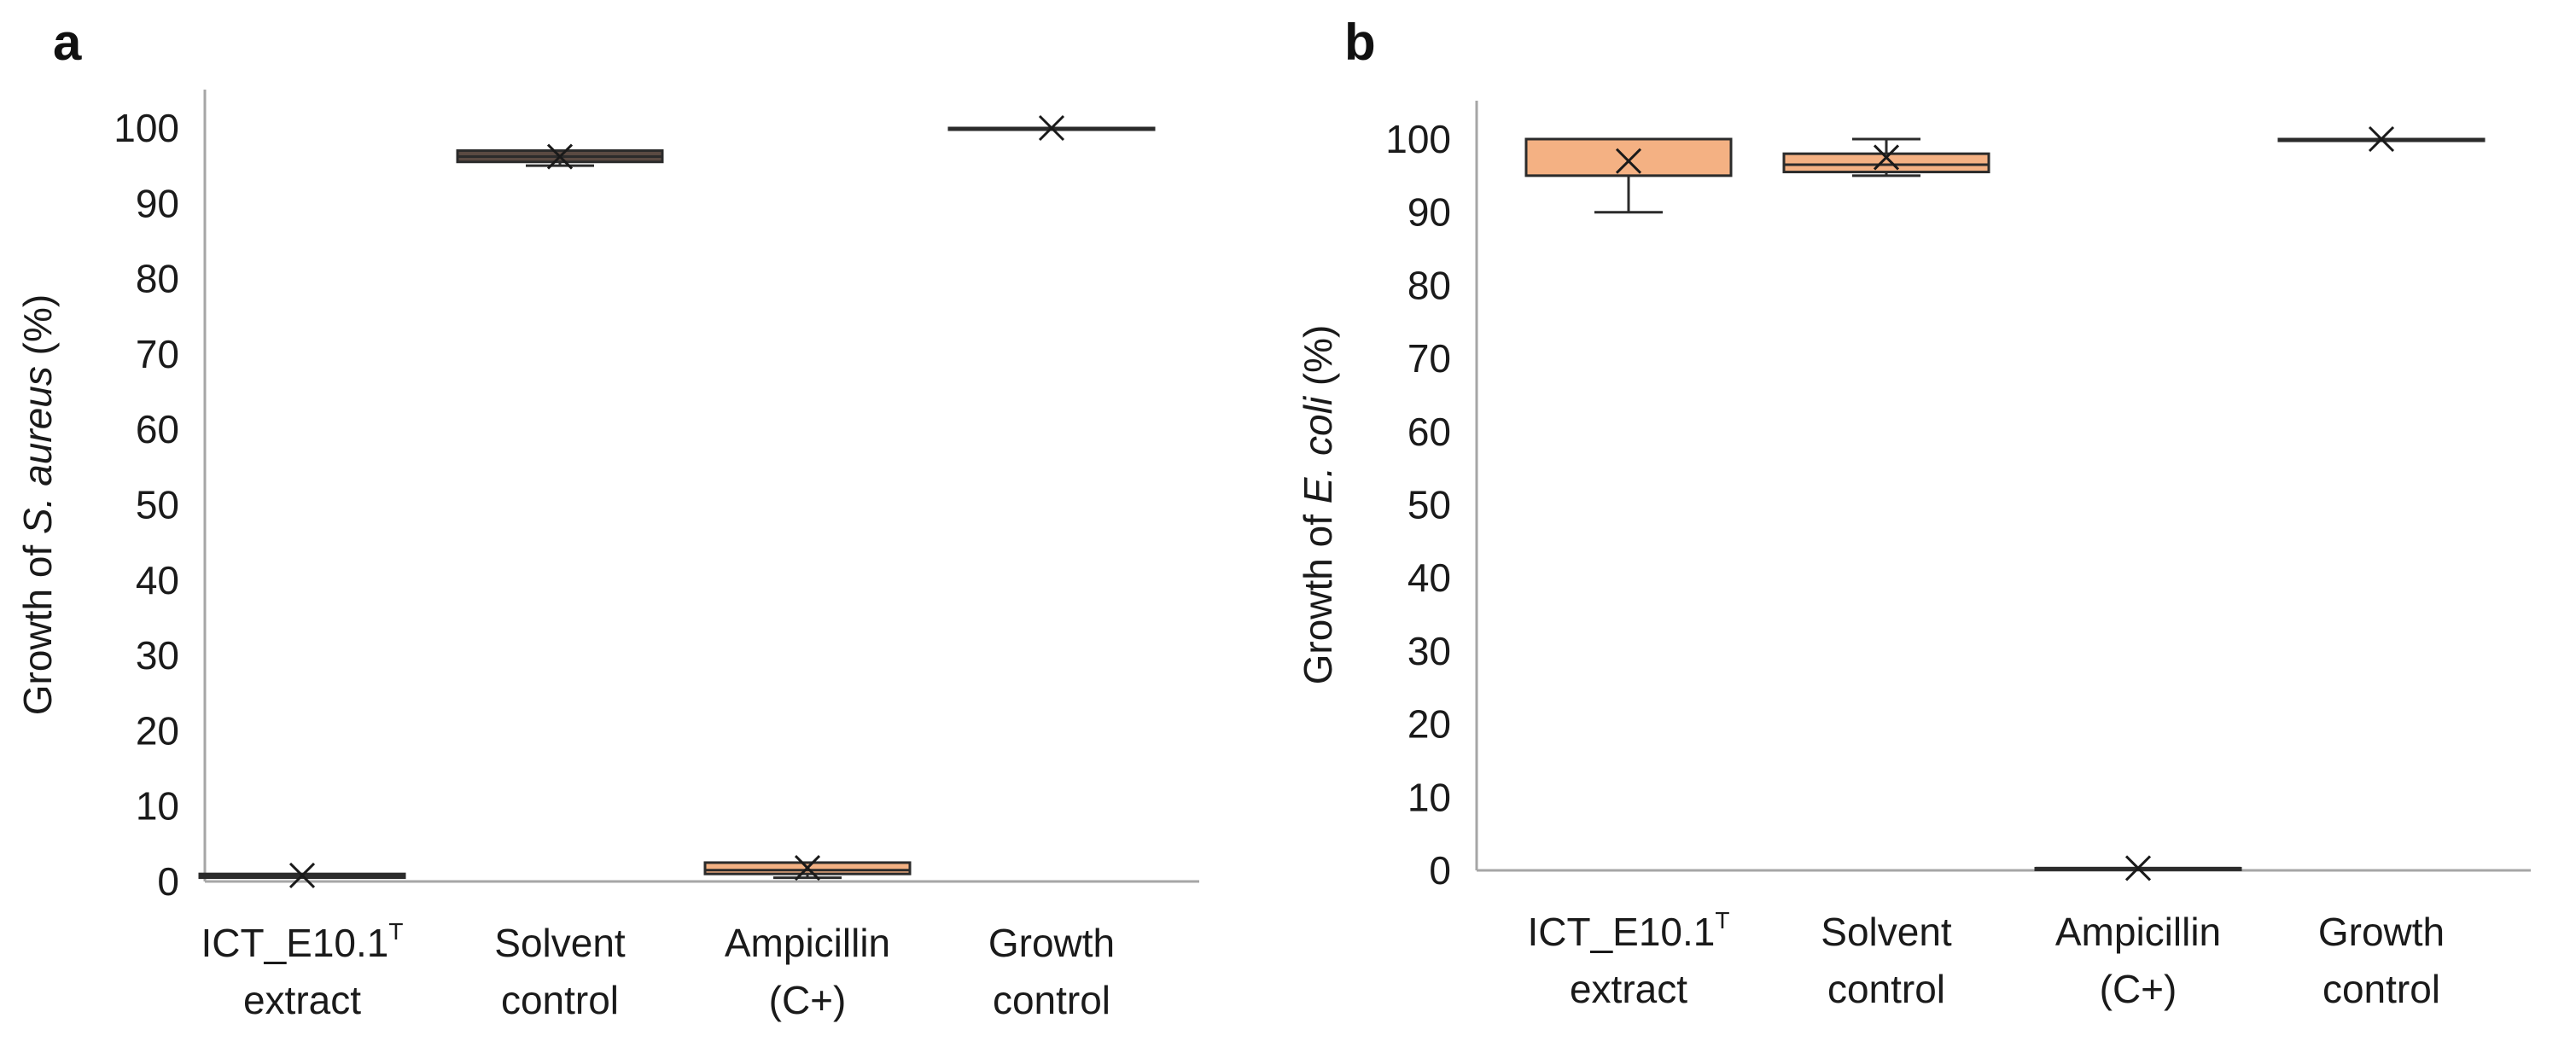 Image resolution: width=2576 pixels, height=1047 pixels. Describe the element at coordinates (1318, 505) in the screenshot. I see `y-axis-label: Growth of E. coli (%)` at that location.